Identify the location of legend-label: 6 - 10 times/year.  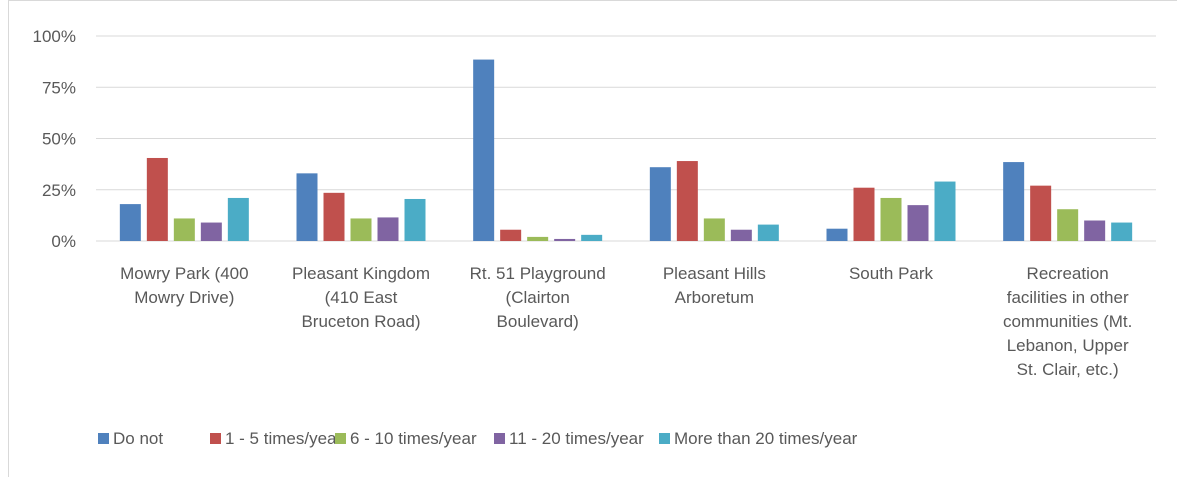
(413, 438).